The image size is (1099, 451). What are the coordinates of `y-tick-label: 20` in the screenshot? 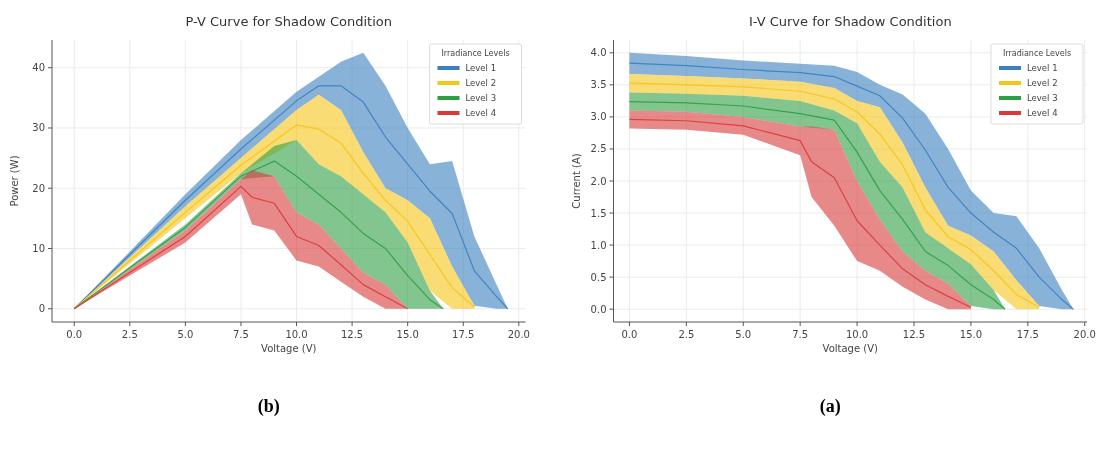 It's located at (38, 188).